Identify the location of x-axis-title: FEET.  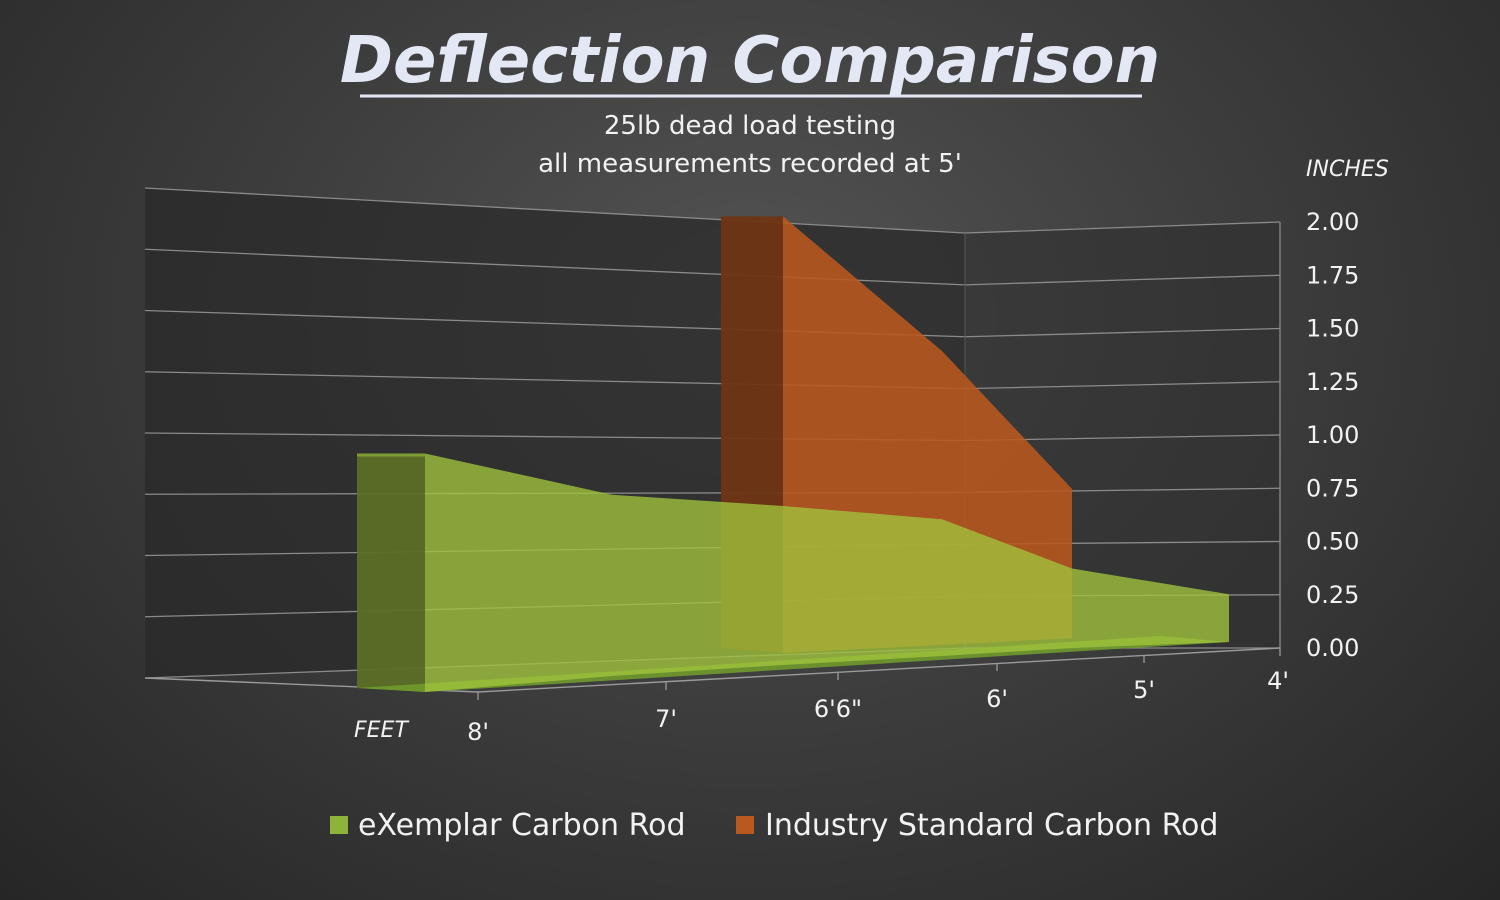
(381, 730).